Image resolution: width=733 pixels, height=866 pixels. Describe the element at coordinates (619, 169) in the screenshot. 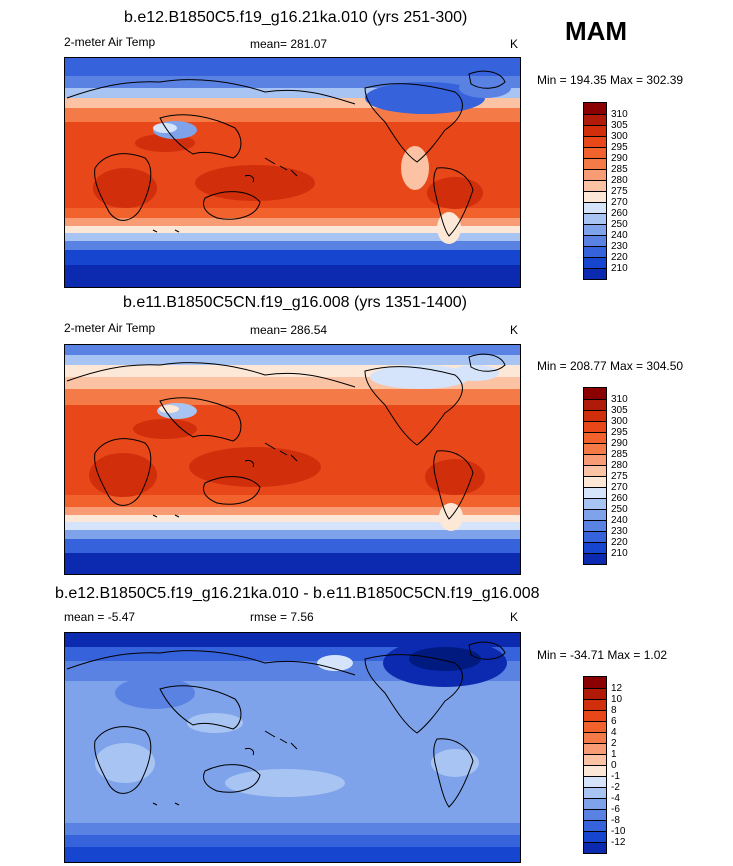

I see `panel-1-colorbar-label: 285` at that location.